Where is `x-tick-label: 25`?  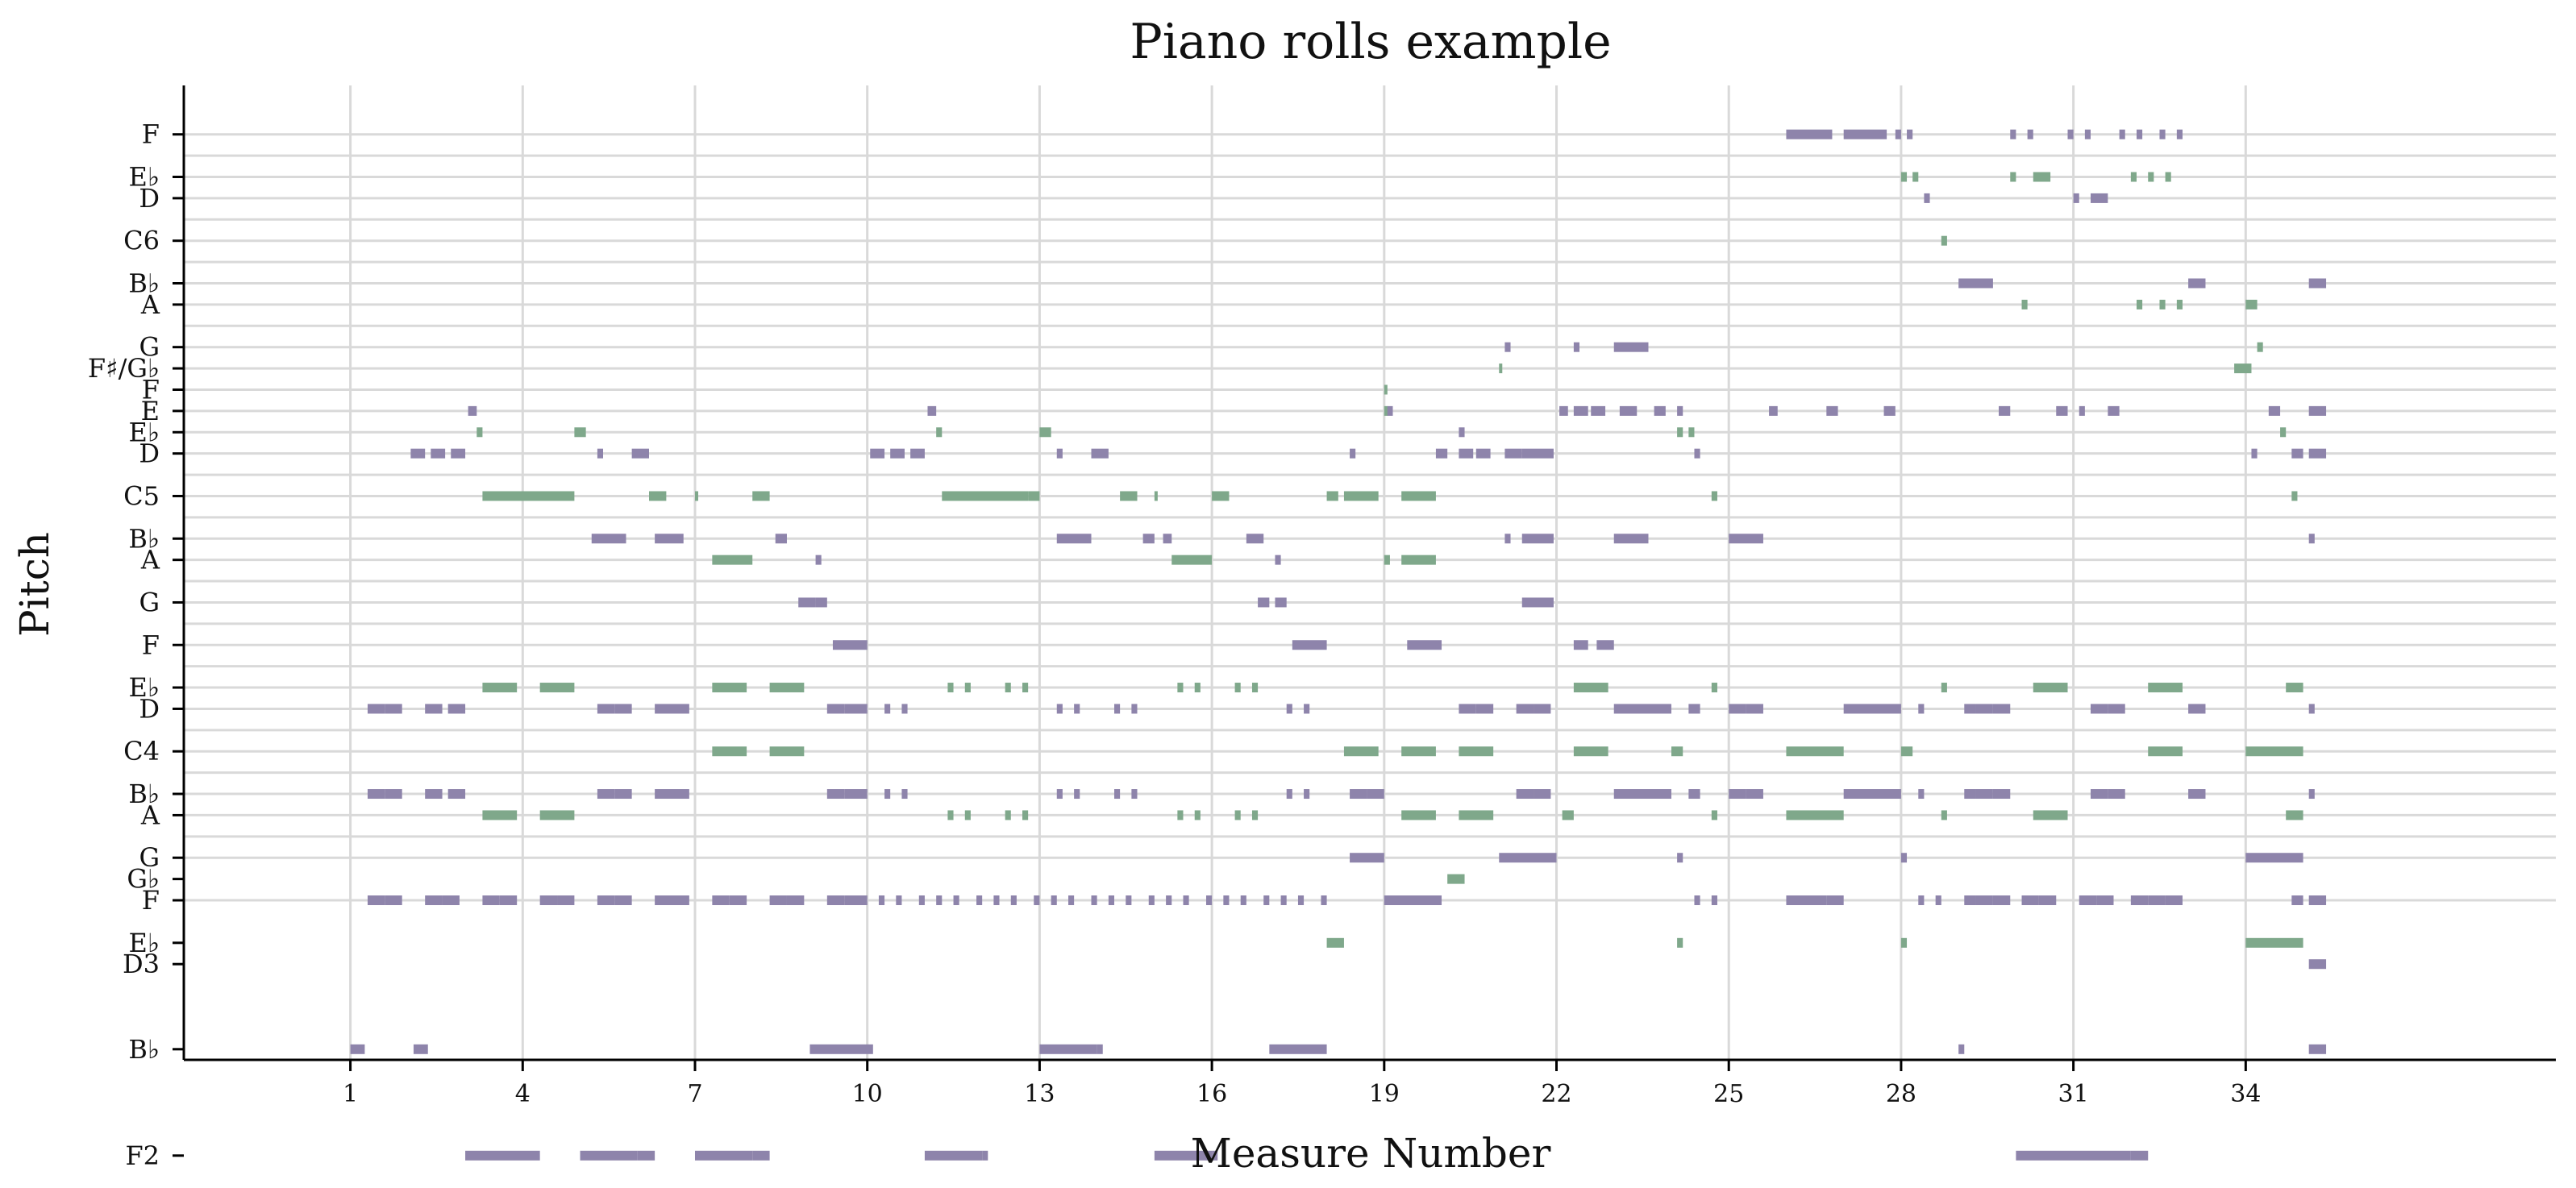
x-tick-label: 25 is located at coordinates (1729, 1094).